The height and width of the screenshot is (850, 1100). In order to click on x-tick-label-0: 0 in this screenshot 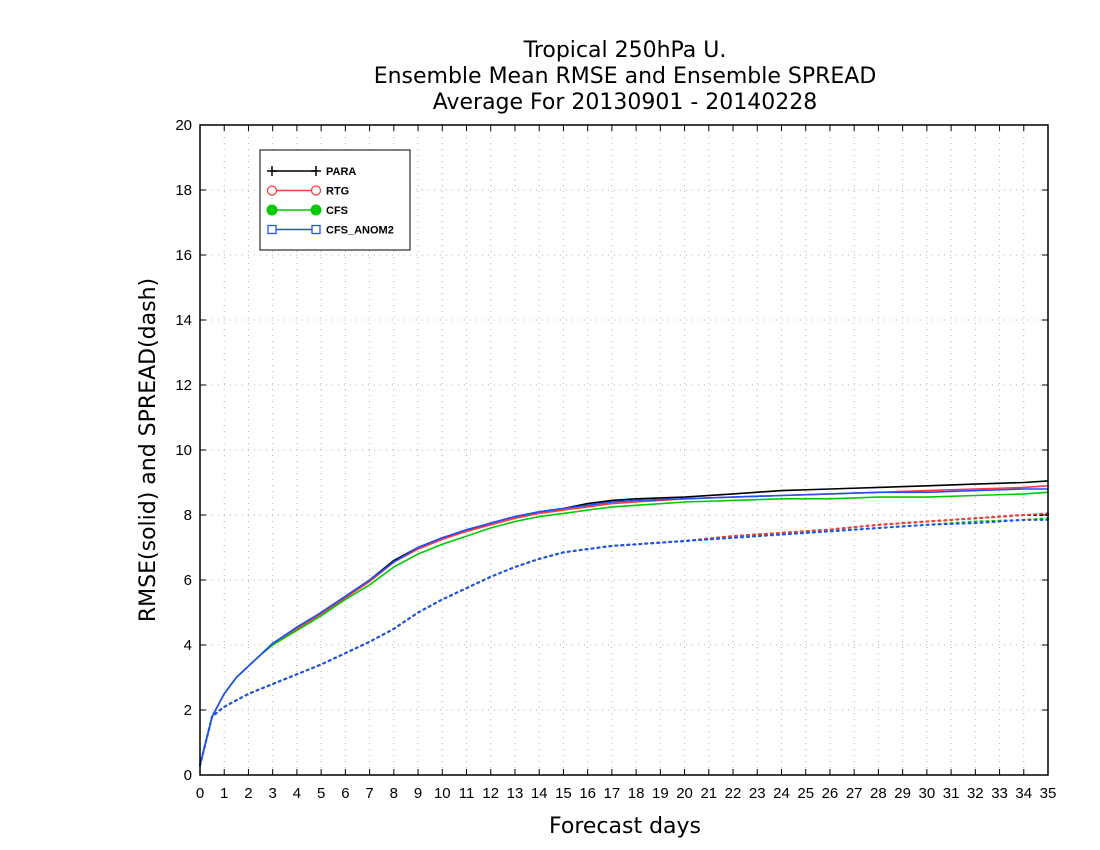, I will do `click(200, 793)`.